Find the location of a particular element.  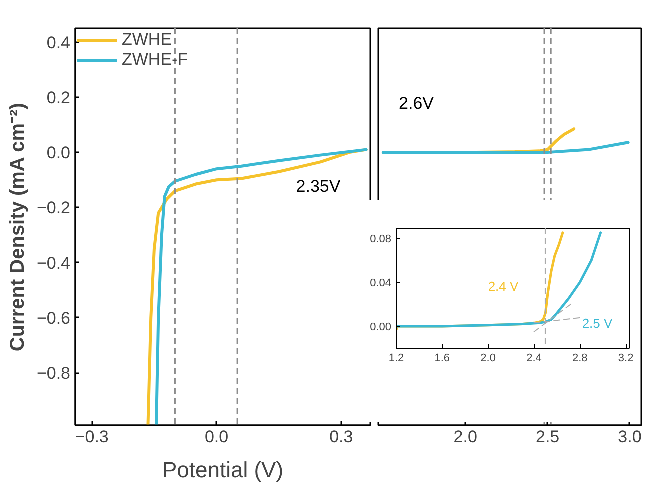

x-tick-label: 0.3 is located at coordinates (342, 437).